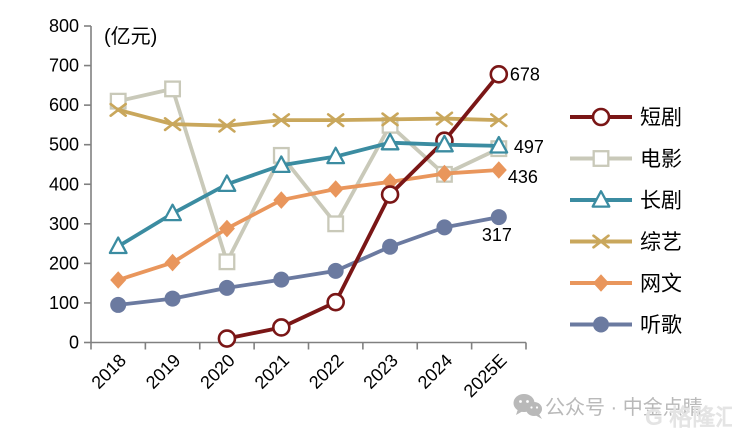  Describe the element at coordinates (163, 371) in the screenshot. I see `x-category-label: 2019` at that location.